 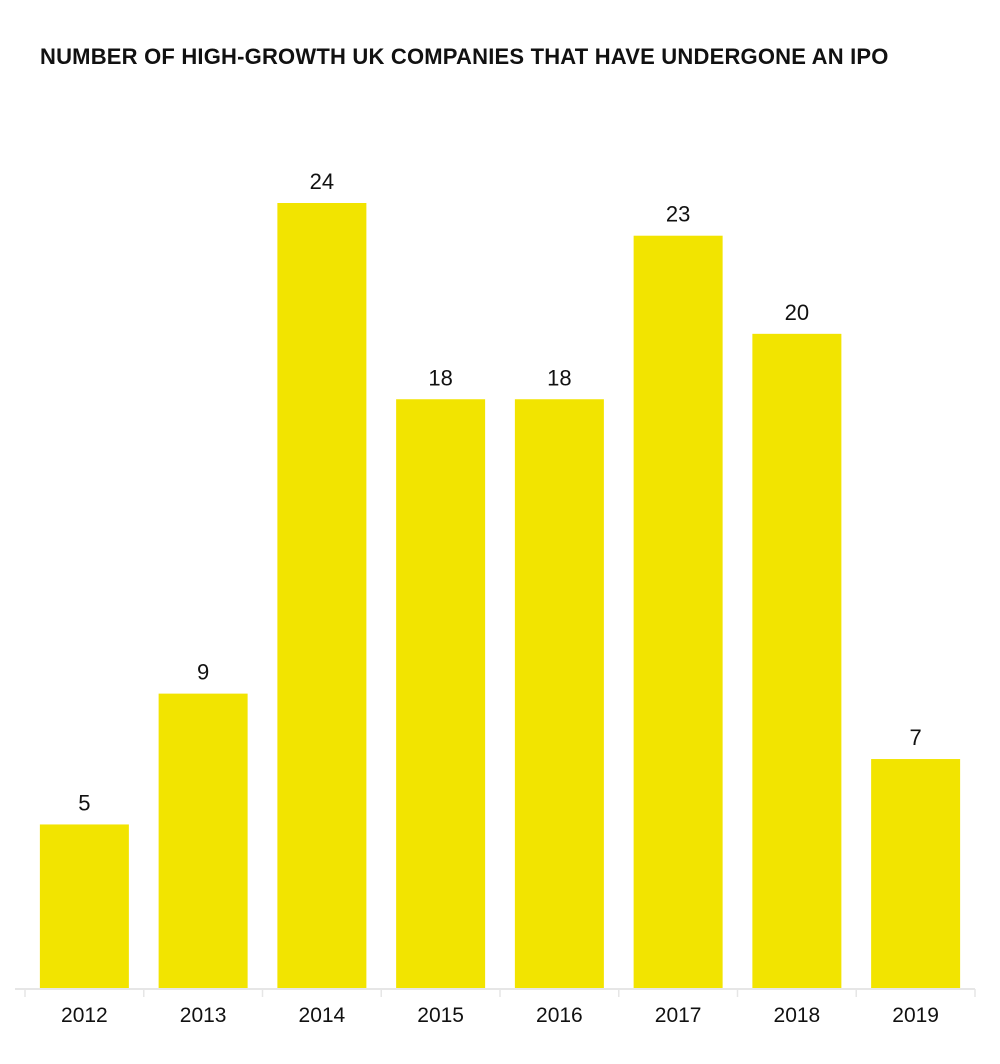 What do you see at coordinates (440, 377) in the screenshot?
I see `data-label-2015: 18` at bounding box center [440, 377].